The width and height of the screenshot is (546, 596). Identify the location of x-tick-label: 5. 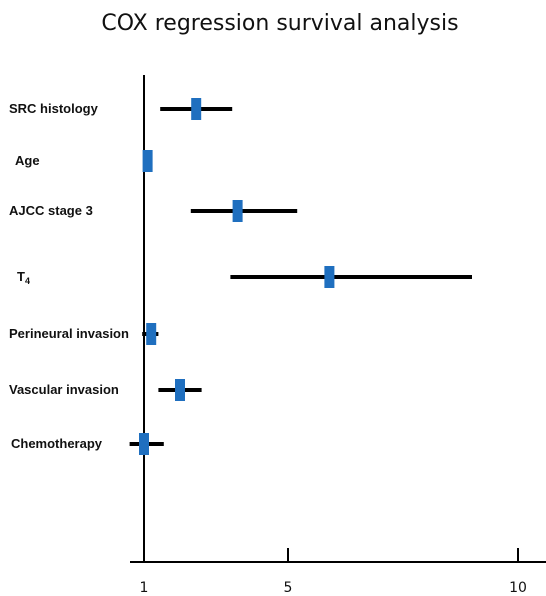
(288, 588).